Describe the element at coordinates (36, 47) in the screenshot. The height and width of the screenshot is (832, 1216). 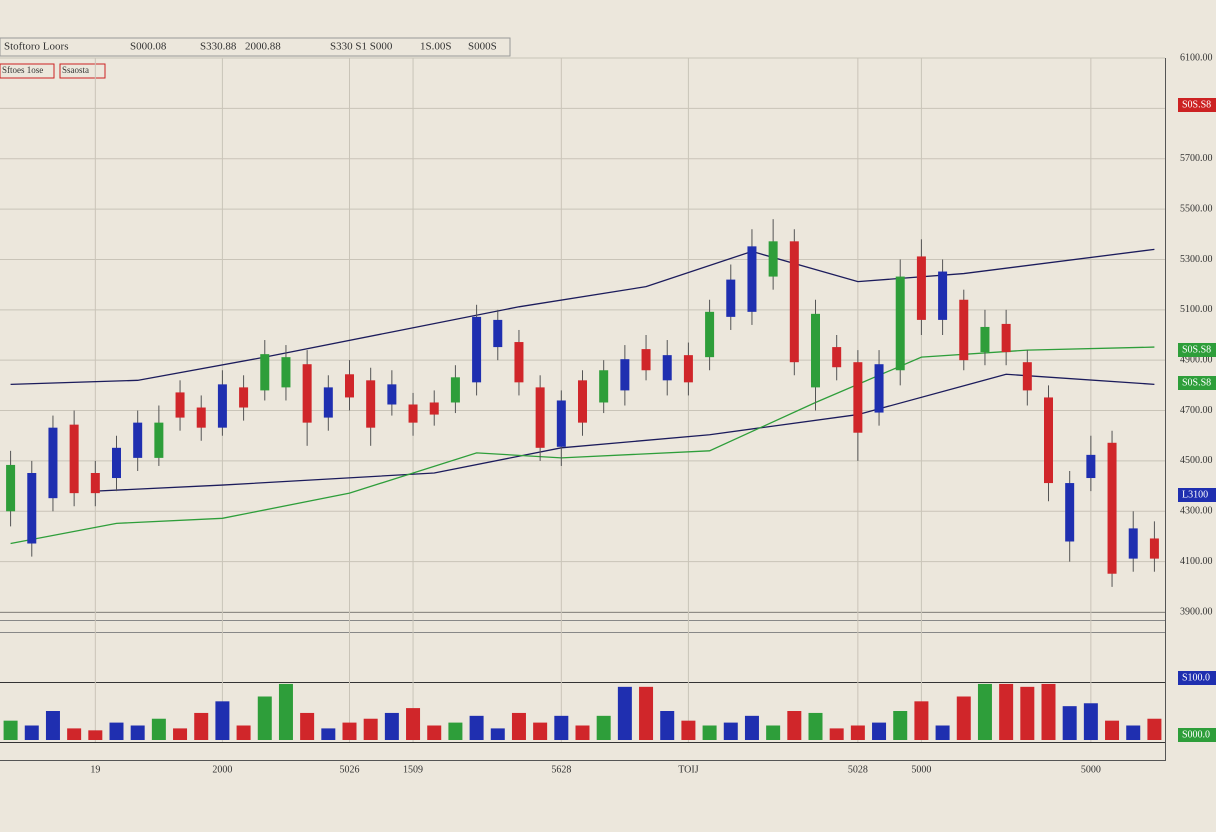
I see `chart-title: Stoftoro Loors` at that location.